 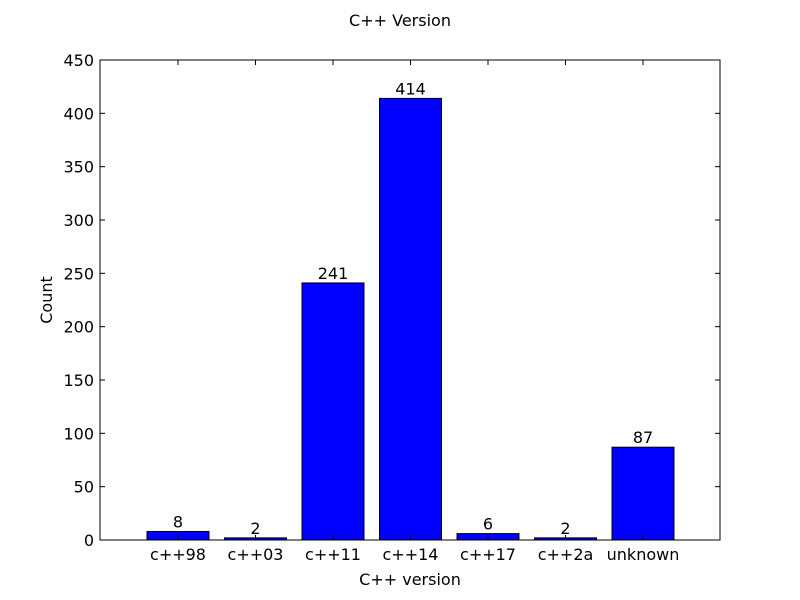 What do you see at coordinates (400, 20) in the screenshot?
I see `chart-title: C++ Version` at bounding box center [400, 20].